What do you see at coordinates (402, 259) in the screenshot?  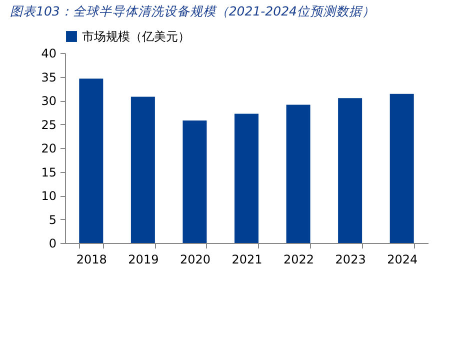 I see `x-tick-label: 2024` at bounding box center [402, 259].